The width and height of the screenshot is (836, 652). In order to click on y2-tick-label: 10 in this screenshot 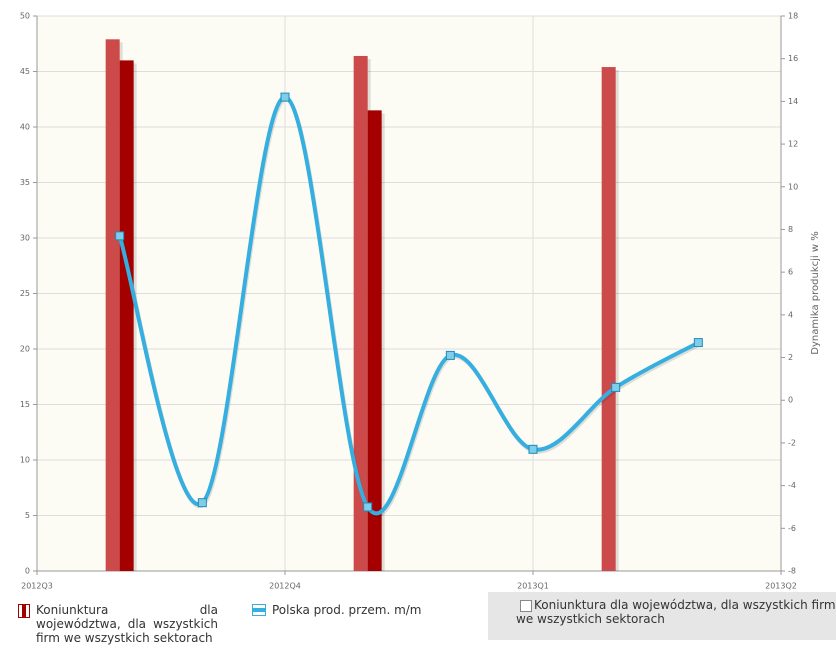, I will do `click(793, 186)`.